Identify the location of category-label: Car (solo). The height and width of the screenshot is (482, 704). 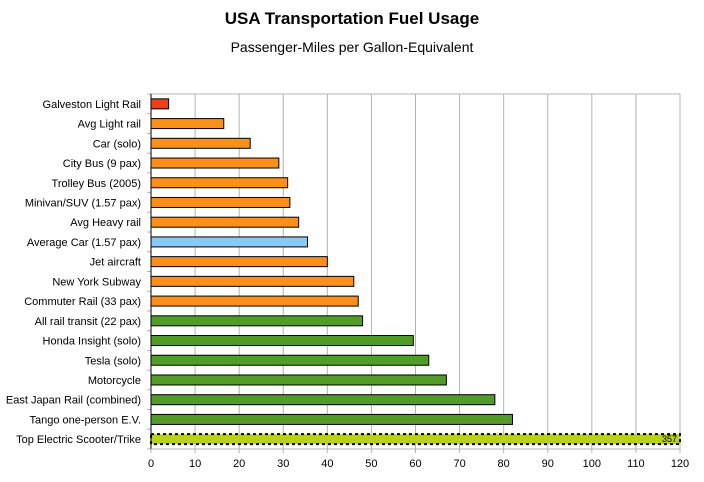
(117, 144).